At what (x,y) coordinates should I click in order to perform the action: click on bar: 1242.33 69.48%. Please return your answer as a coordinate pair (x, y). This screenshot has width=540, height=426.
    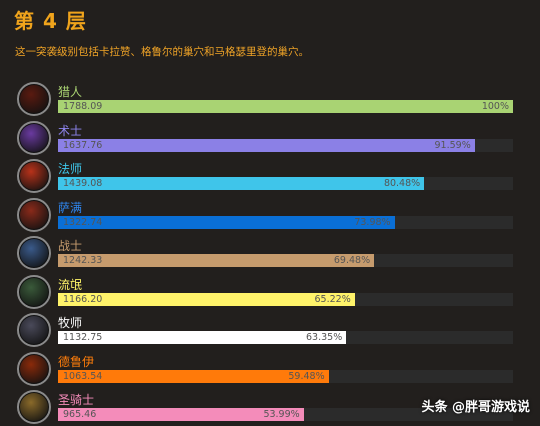
    Looking at the image, I should click on (216, 260).